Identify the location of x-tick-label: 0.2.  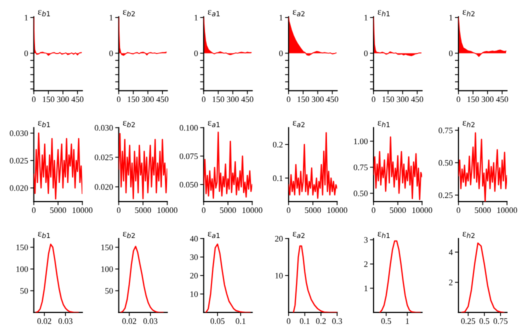
(321, 321).